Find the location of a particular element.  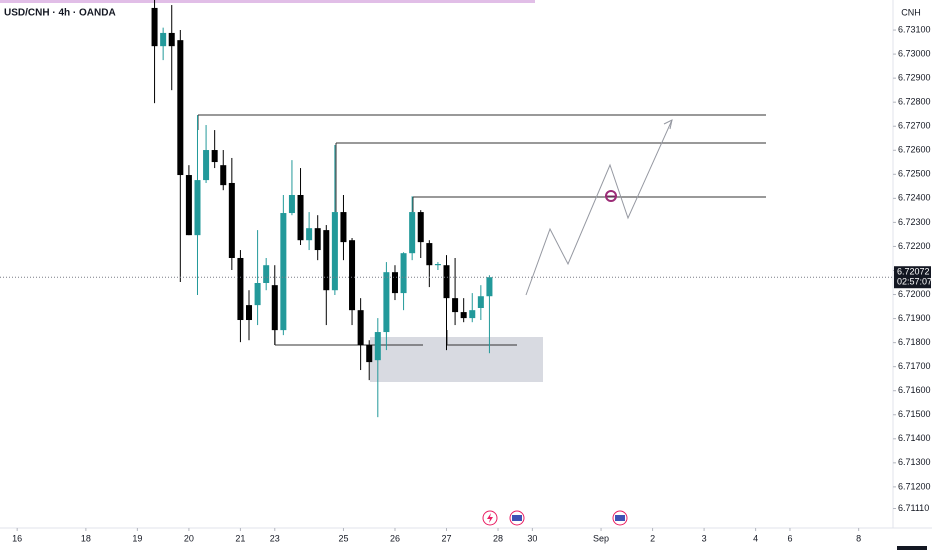

demand-zone is located at coordinates (456, 359).